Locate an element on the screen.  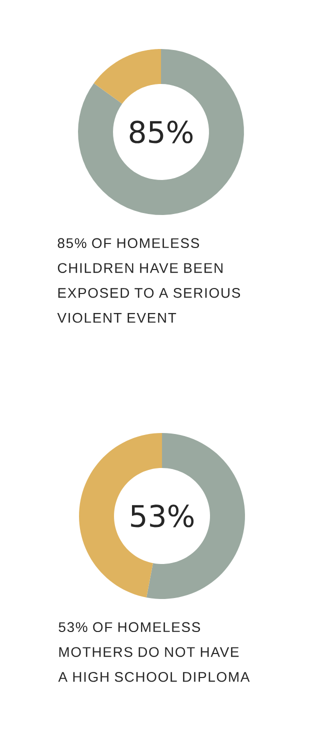
data-label: 53% is located at coordinates (162, 516).